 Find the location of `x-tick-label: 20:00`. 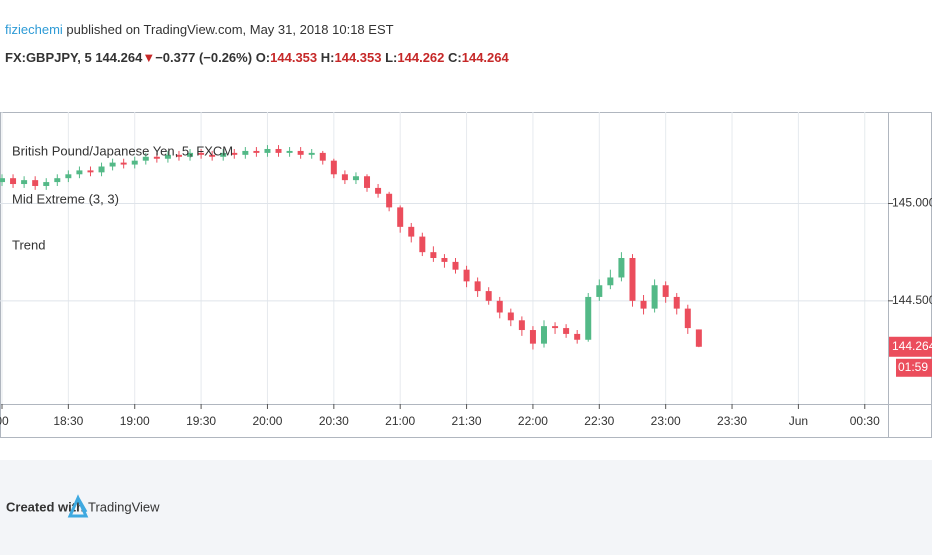

x-tick-label: 20:00 is located at coordinates (267, 421).